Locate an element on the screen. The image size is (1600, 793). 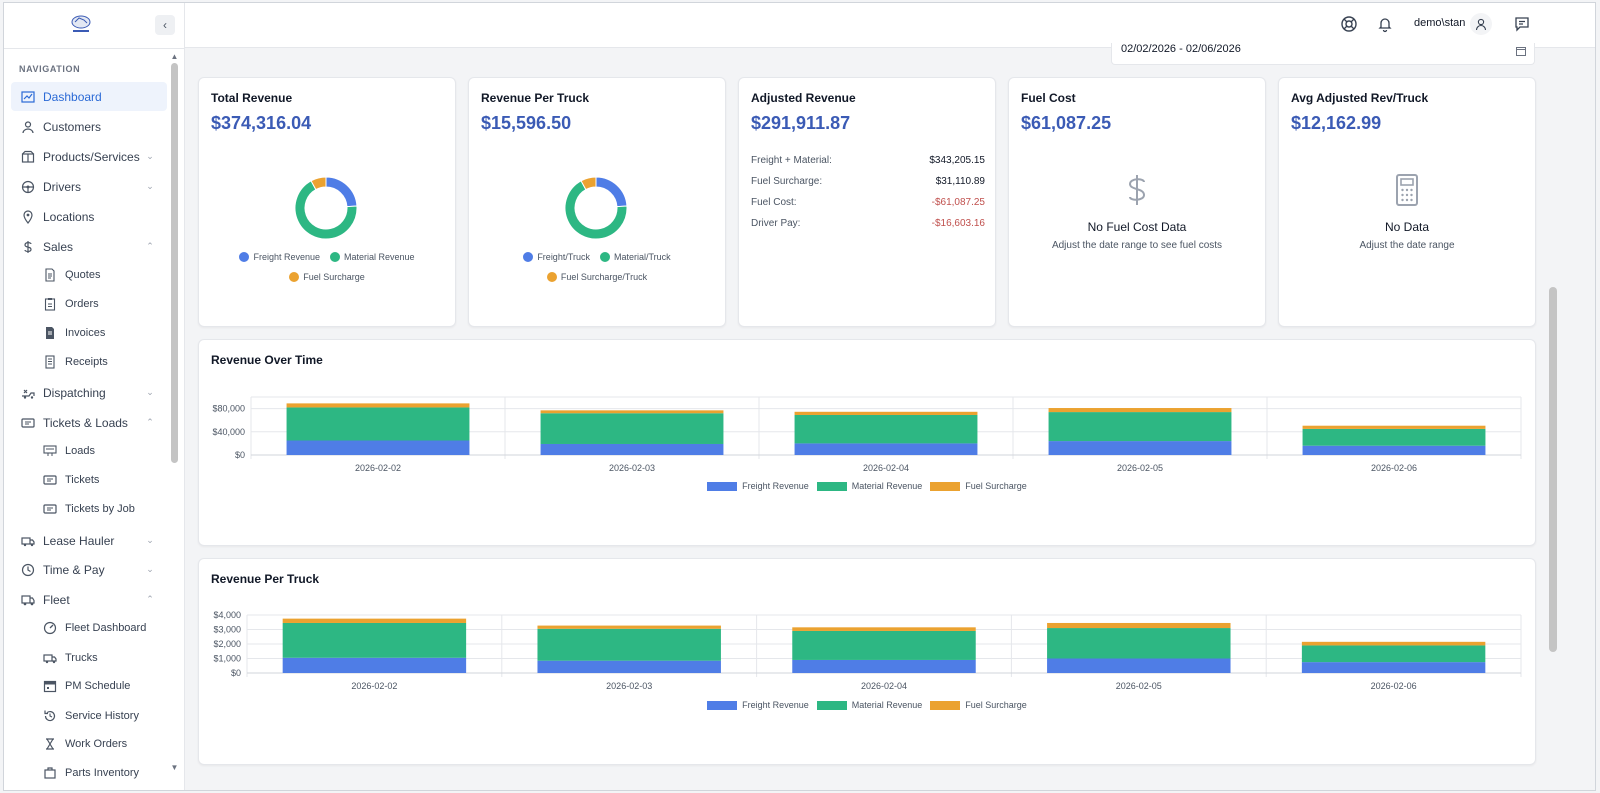
legend-freight: Freight/Truck is located at coordinates (556, 257).